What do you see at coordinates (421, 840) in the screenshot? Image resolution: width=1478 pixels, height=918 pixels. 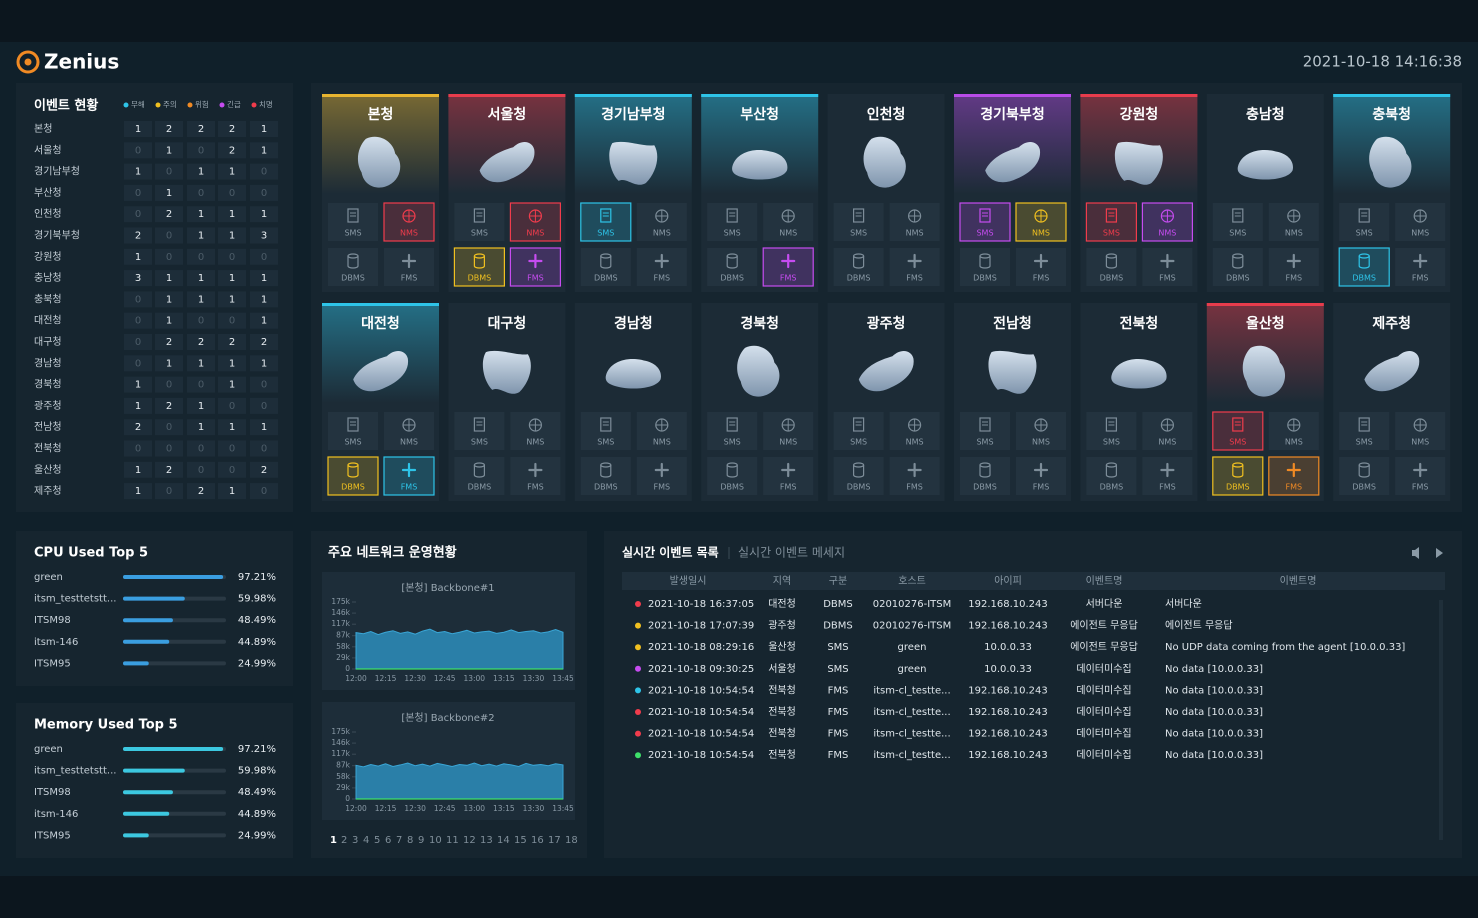 I see `page-number: 9` at bounding box center [421, 840].